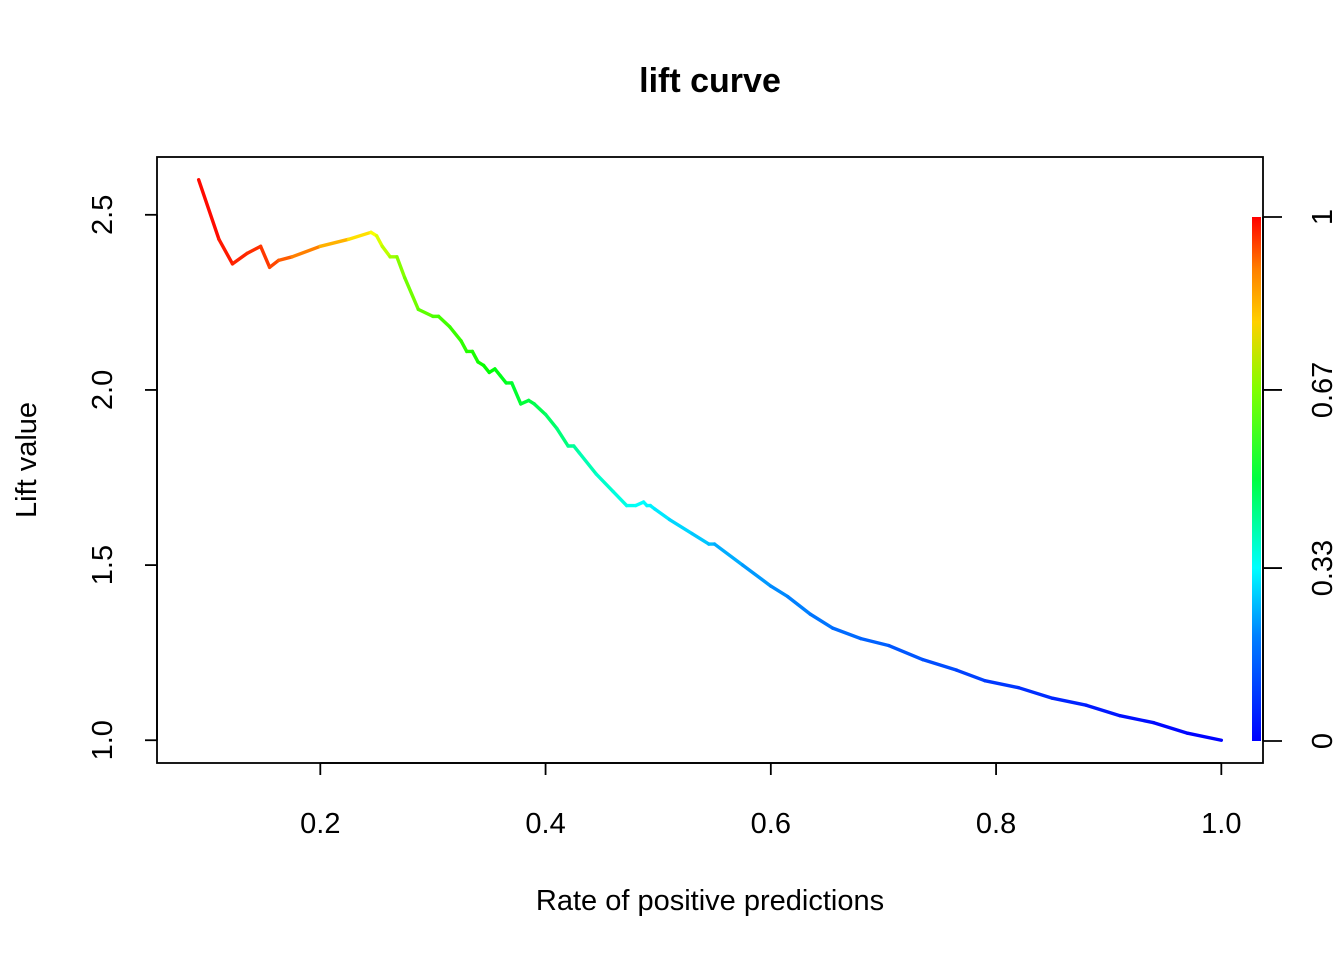 Image resolution: width=1344 pixels, height=960 pixels. Describe the element at coordinates (1323, 217) in the screenshot. I see `colorbar-tick-label: 1` at that location.